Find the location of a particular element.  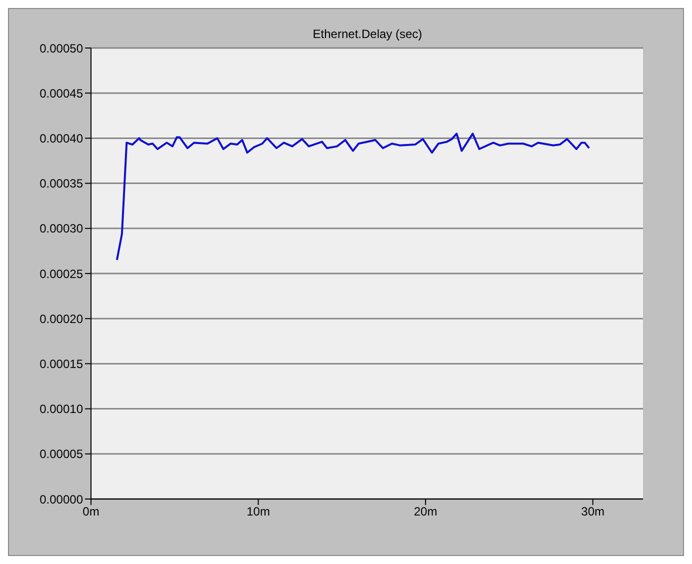

y-tick-label: 0.00045 is located at coordinates (62, 93).